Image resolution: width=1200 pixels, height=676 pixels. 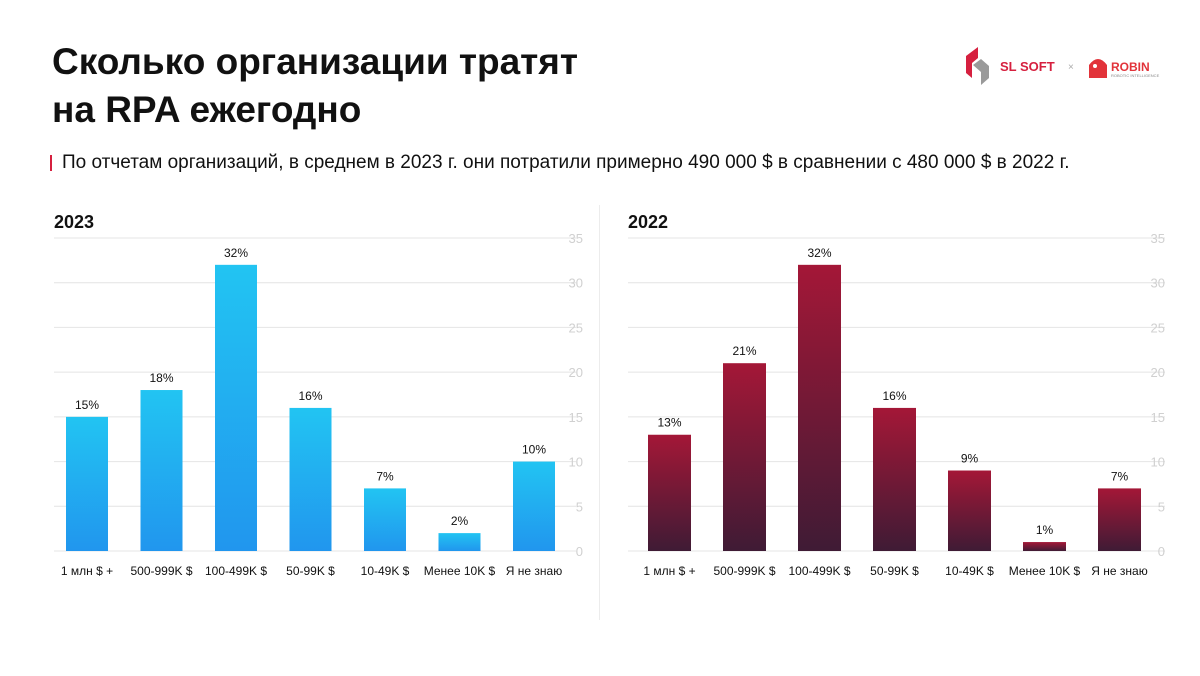 I want to click on chart-2023-data-label: 32%, so click(x=236, y=253).